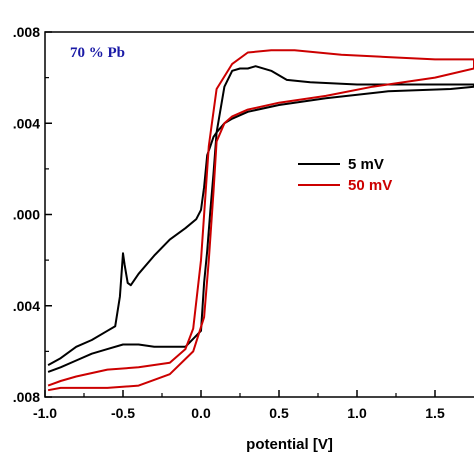  I want to click on x-tick-label: 0.5, so click(279, 413).